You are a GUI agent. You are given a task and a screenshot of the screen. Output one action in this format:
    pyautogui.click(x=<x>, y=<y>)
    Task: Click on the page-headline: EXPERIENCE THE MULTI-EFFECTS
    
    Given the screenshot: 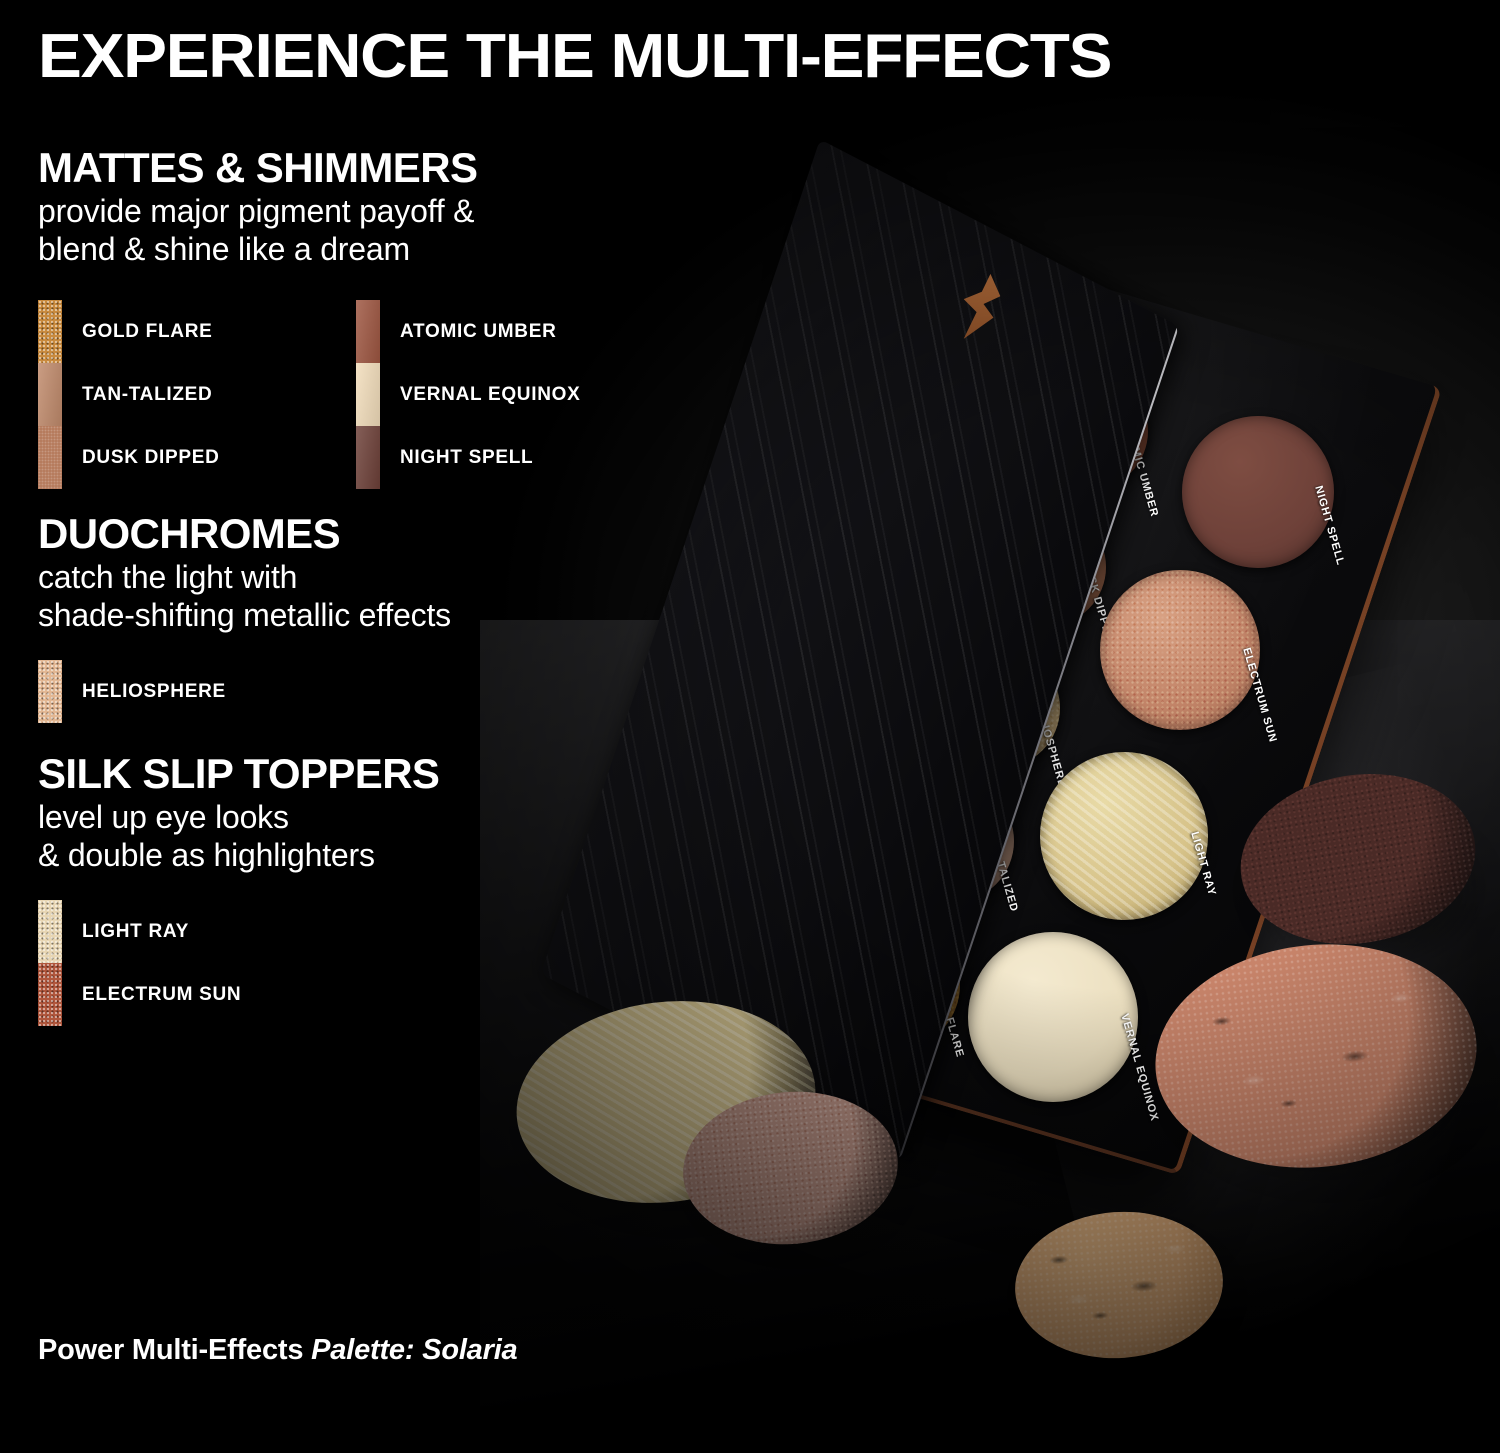 What is the action you would take?
    pyautogui.click(x=575, y=56)
    